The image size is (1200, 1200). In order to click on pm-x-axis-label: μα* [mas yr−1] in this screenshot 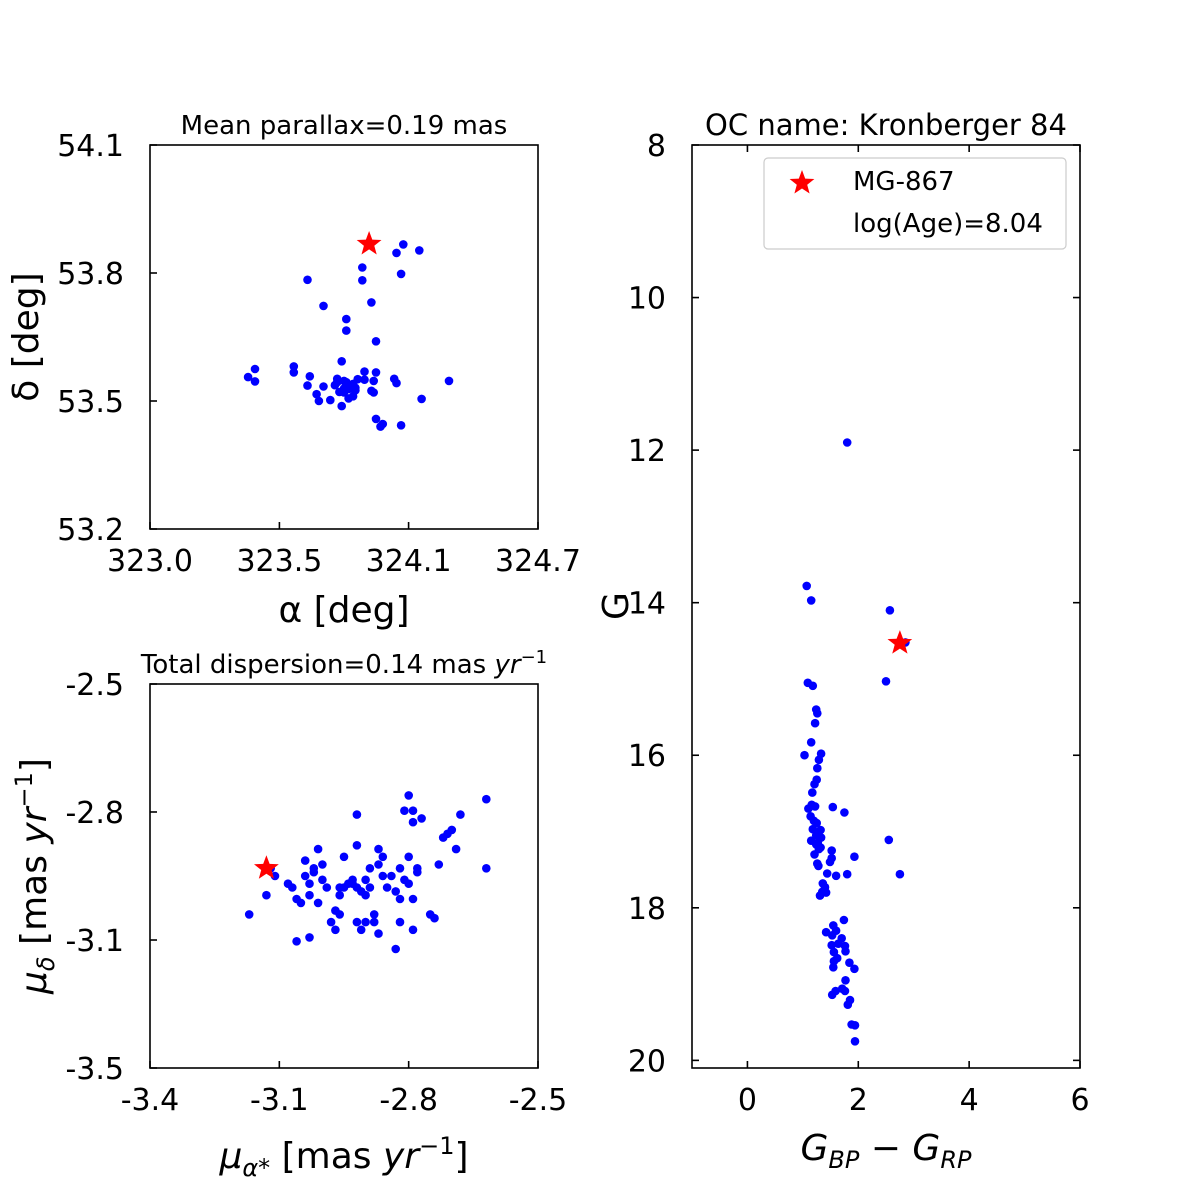, I will do `click(343, 1157)`.